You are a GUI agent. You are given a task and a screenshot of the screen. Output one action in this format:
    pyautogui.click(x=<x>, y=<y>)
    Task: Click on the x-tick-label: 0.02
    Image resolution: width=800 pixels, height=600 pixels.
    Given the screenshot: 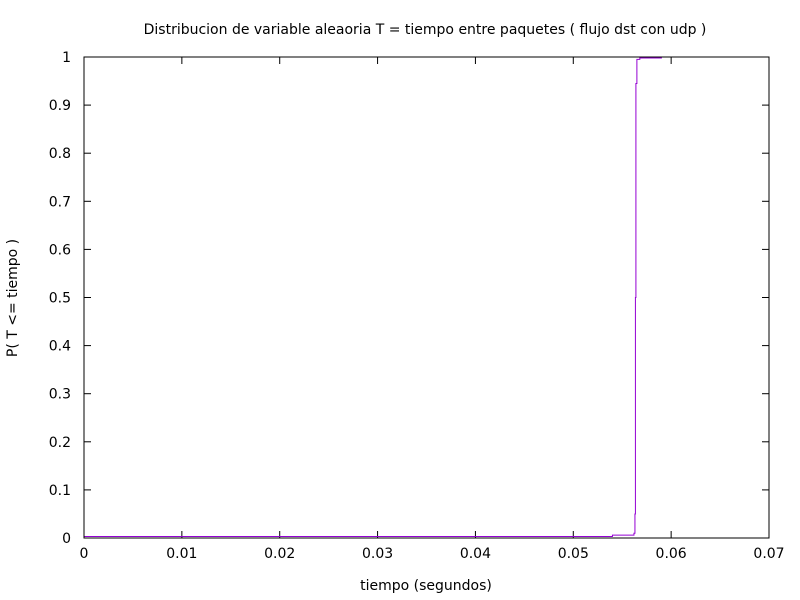 What is the action you would take?
    pyautogui.click(x=279, y=554)
    